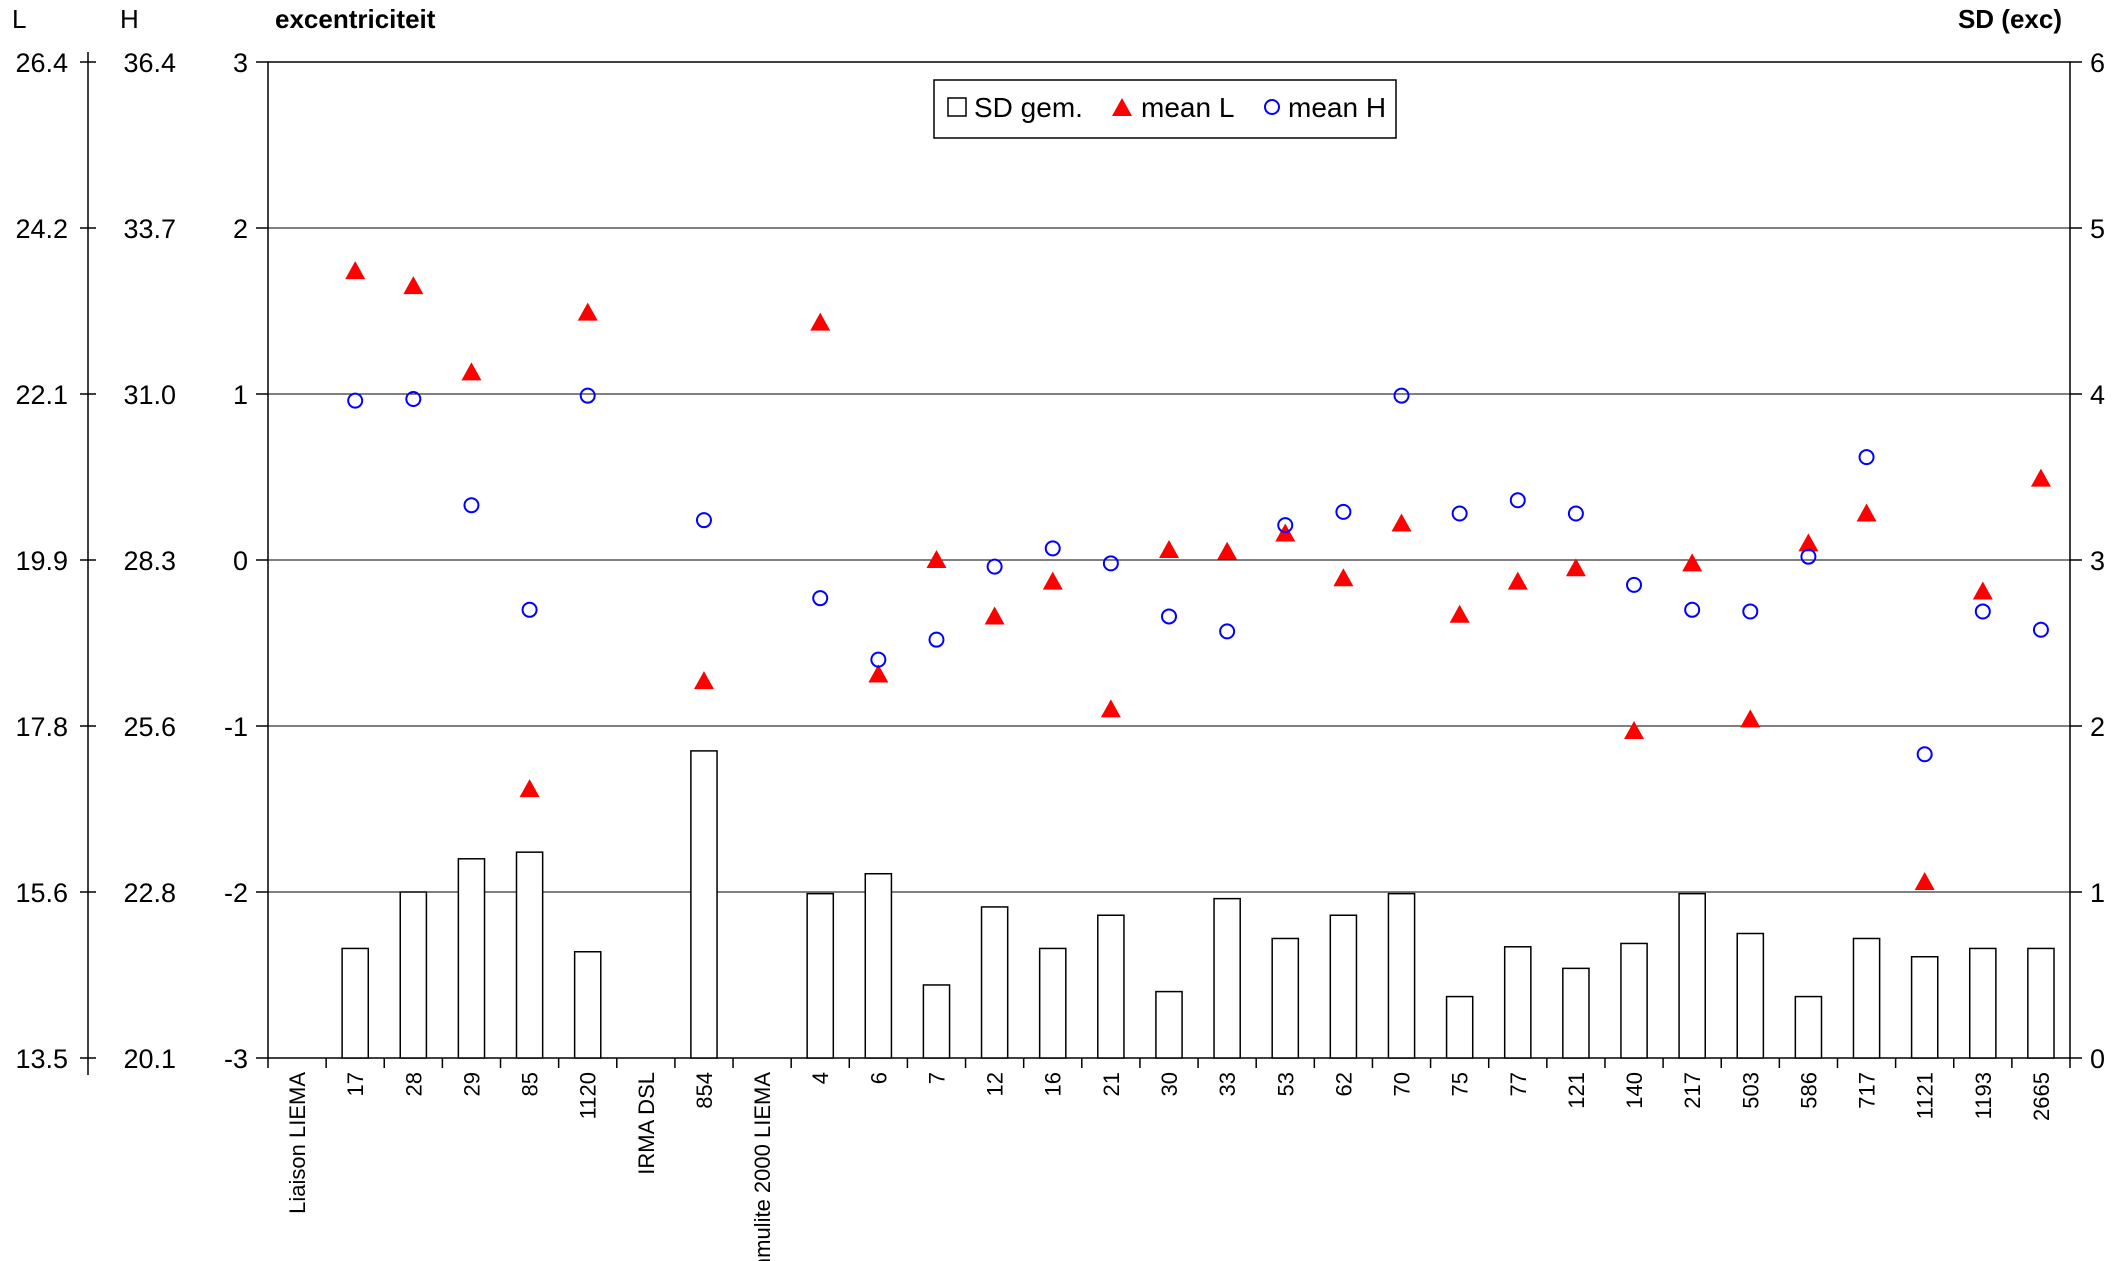  What do you see at coordinates (41, 893) in the screenshot?
I see `l-axis-tick-label: 15.6` at bounding box center [41, 893].